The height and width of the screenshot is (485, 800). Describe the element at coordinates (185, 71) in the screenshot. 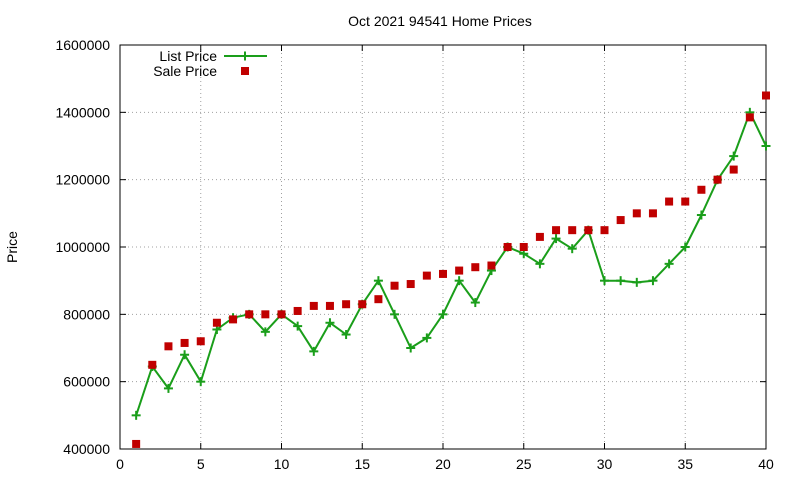

I see `legend-label-sale-price: Sale Price` at that location.